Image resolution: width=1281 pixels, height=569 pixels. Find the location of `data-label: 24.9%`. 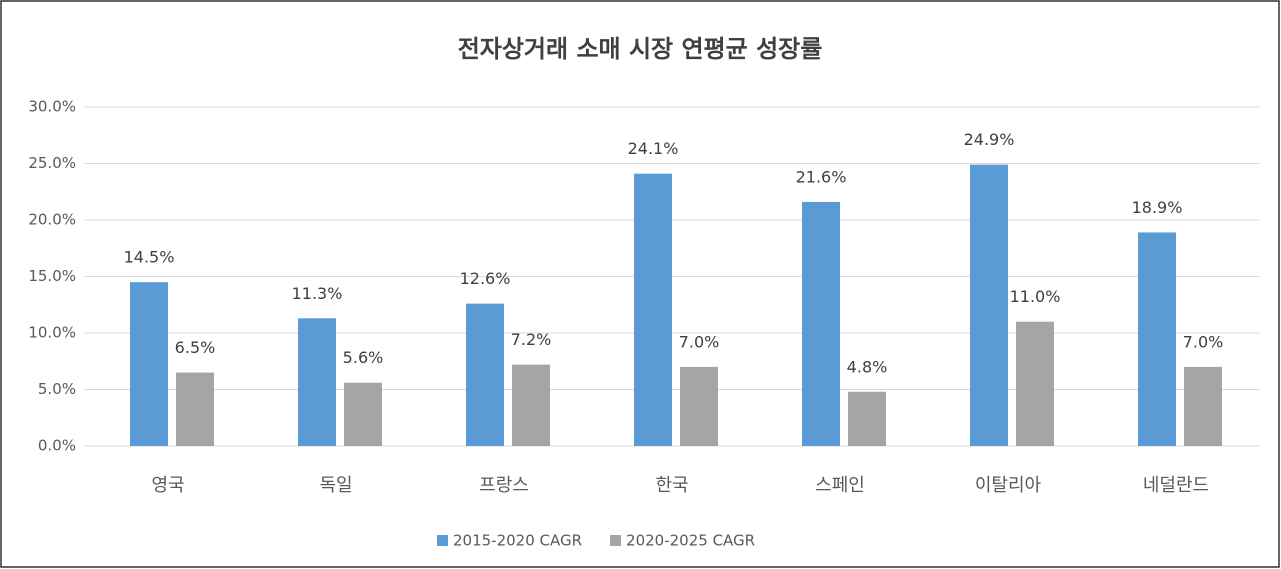

data-label: 24.9% is located at coordinates (989, 139).